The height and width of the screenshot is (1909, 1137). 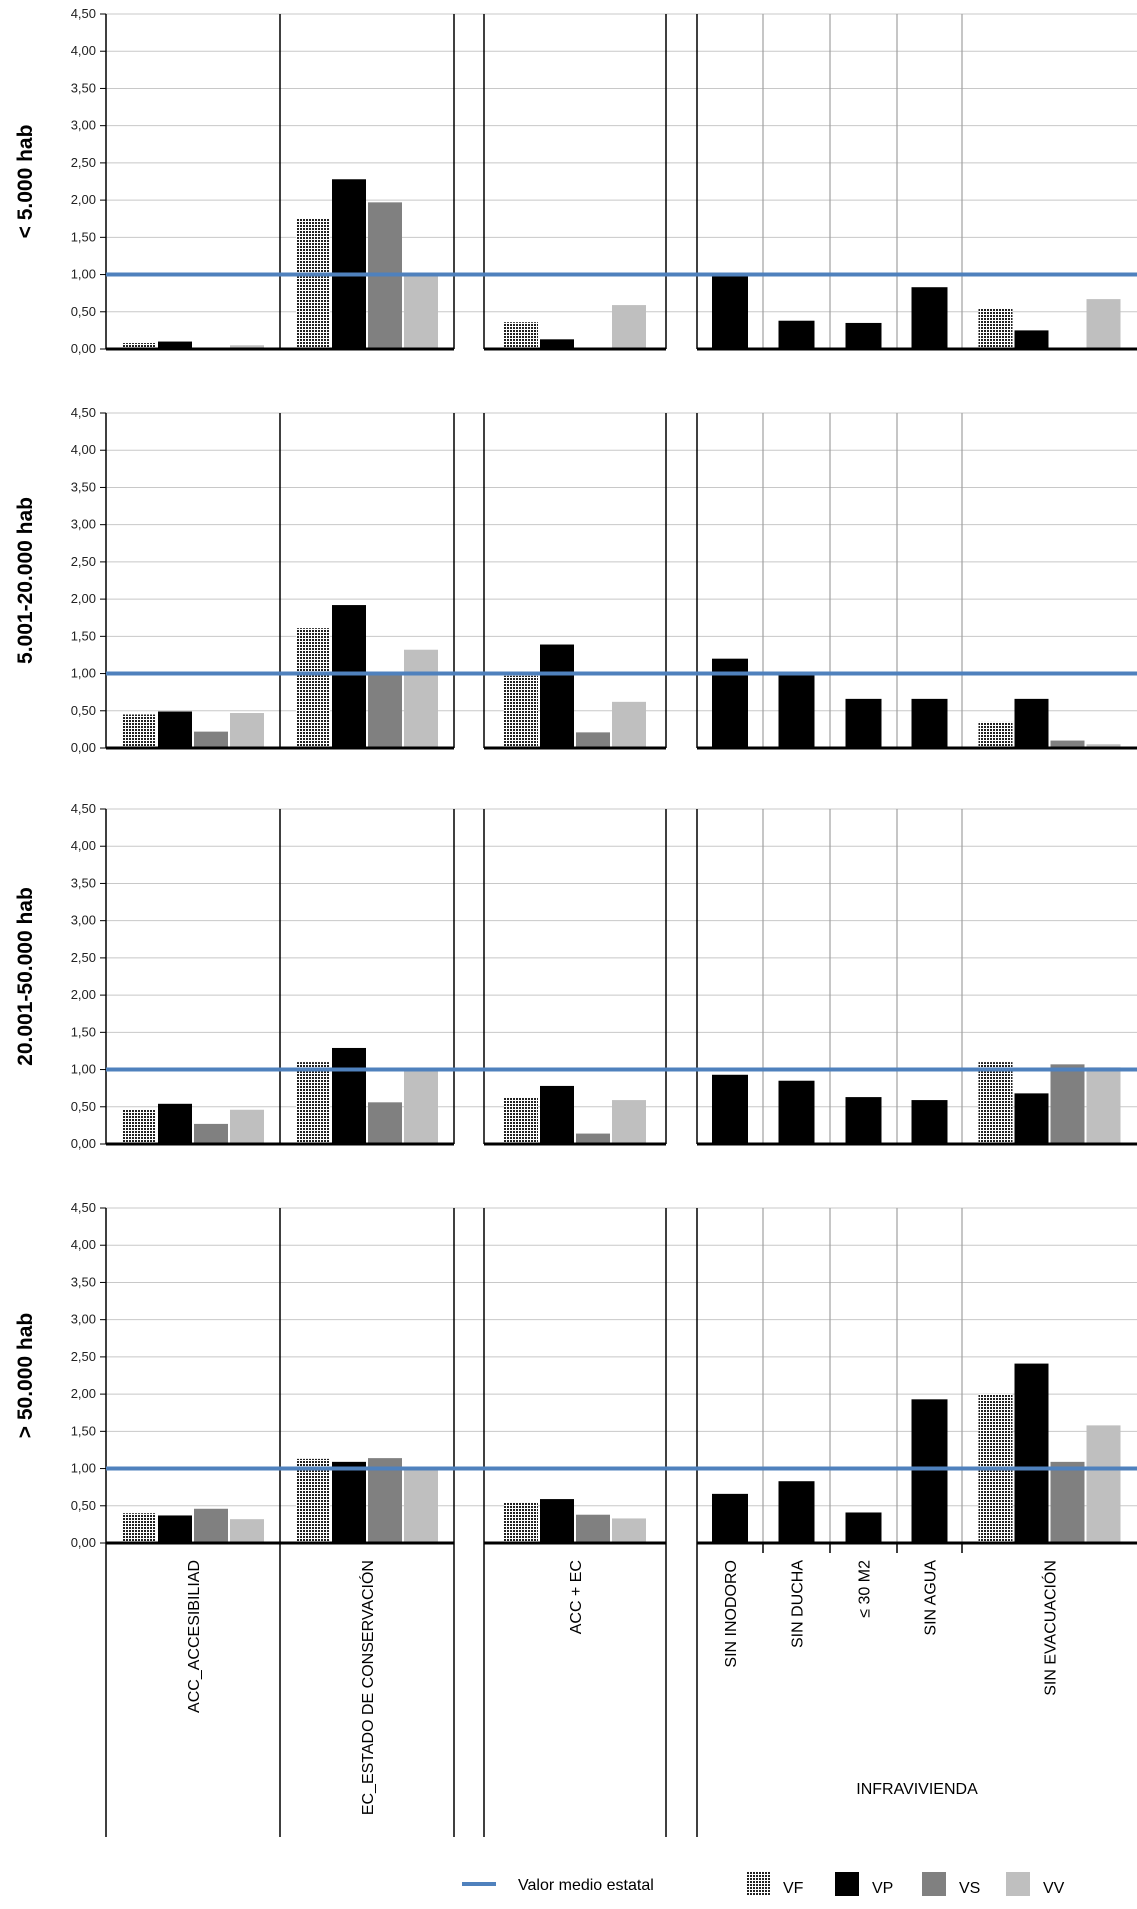 What do you see at coordinates (1054, 1888) in the screenshot?
I see `legend-label-VV: VV` at bounding box center [1054, 1888].